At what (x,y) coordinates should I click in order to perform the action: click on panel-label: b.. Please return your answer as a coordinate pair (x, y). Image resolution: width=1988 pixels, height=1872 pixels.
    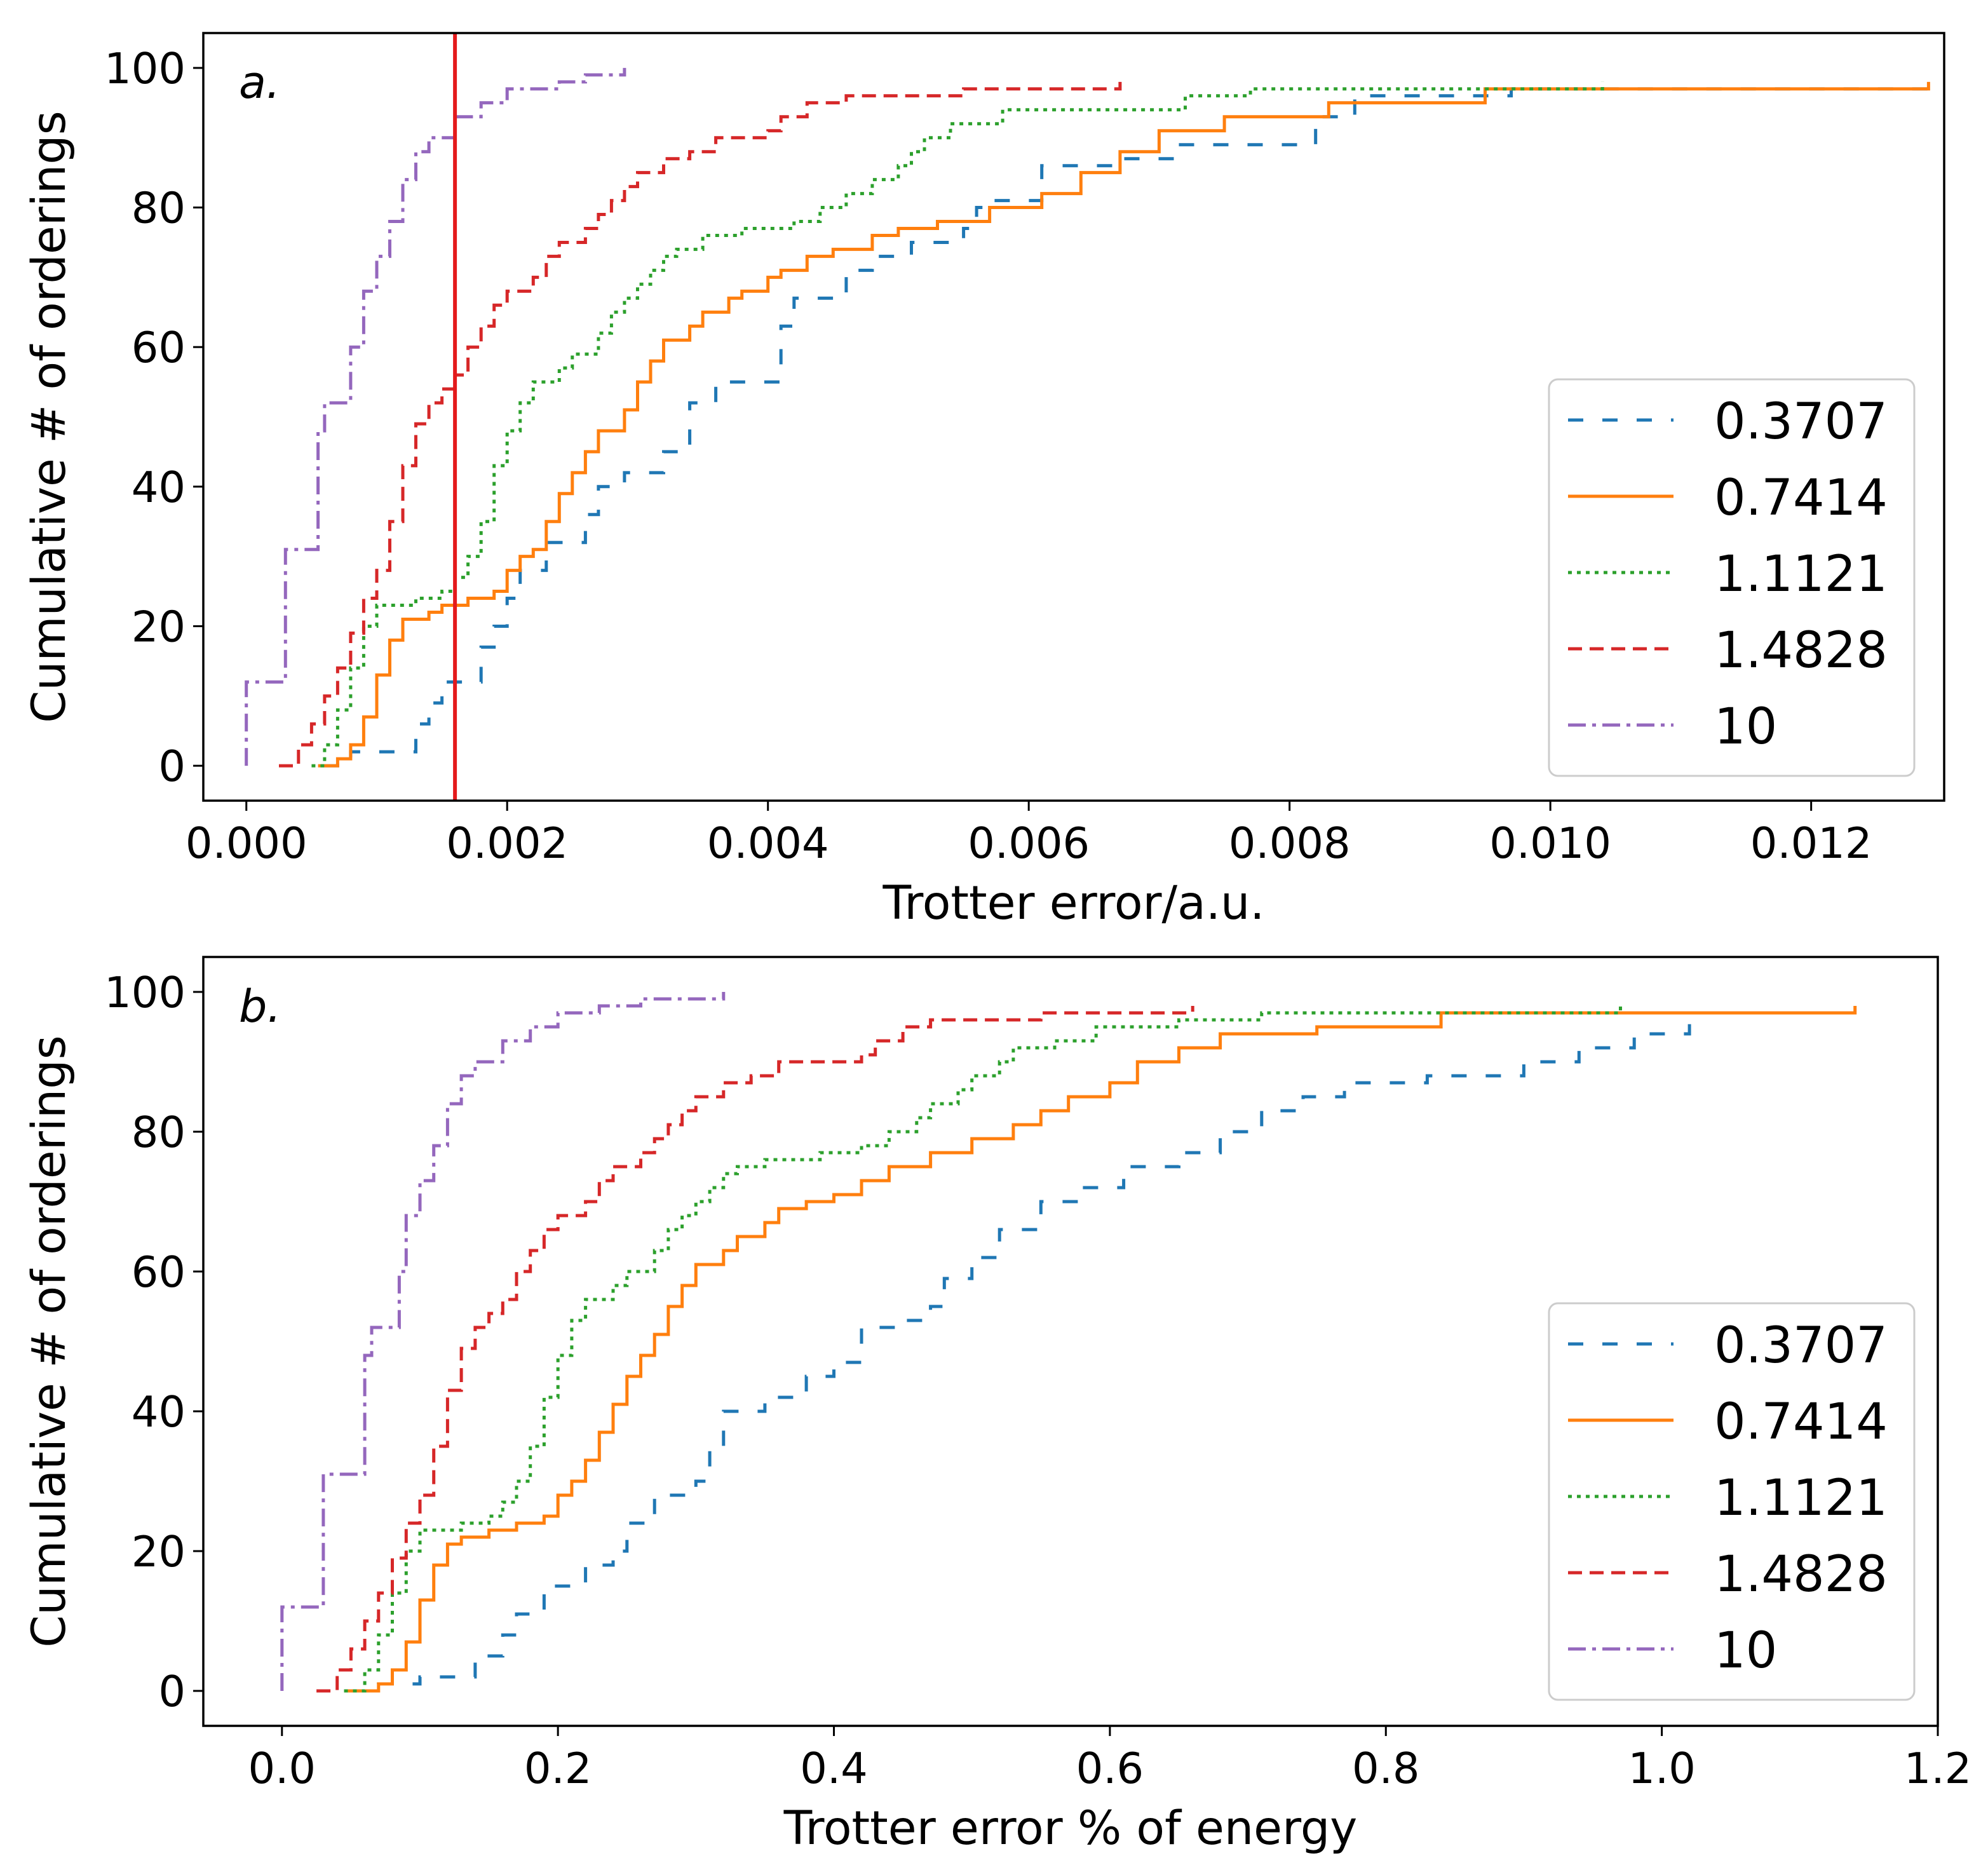
    Looking at the image, I should click on (260, 1006).